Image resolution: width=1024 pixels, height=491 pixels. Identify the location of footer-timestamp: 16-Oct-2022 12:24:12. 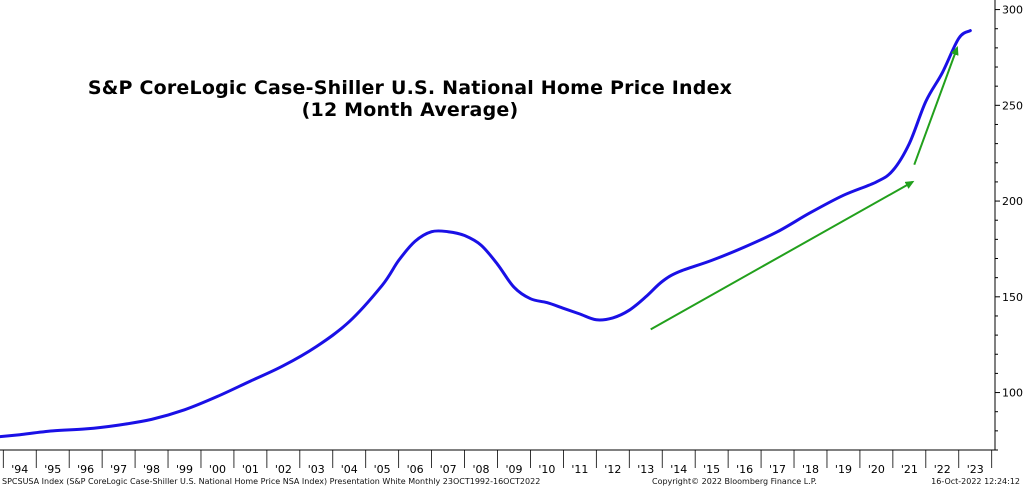
(975, 481).